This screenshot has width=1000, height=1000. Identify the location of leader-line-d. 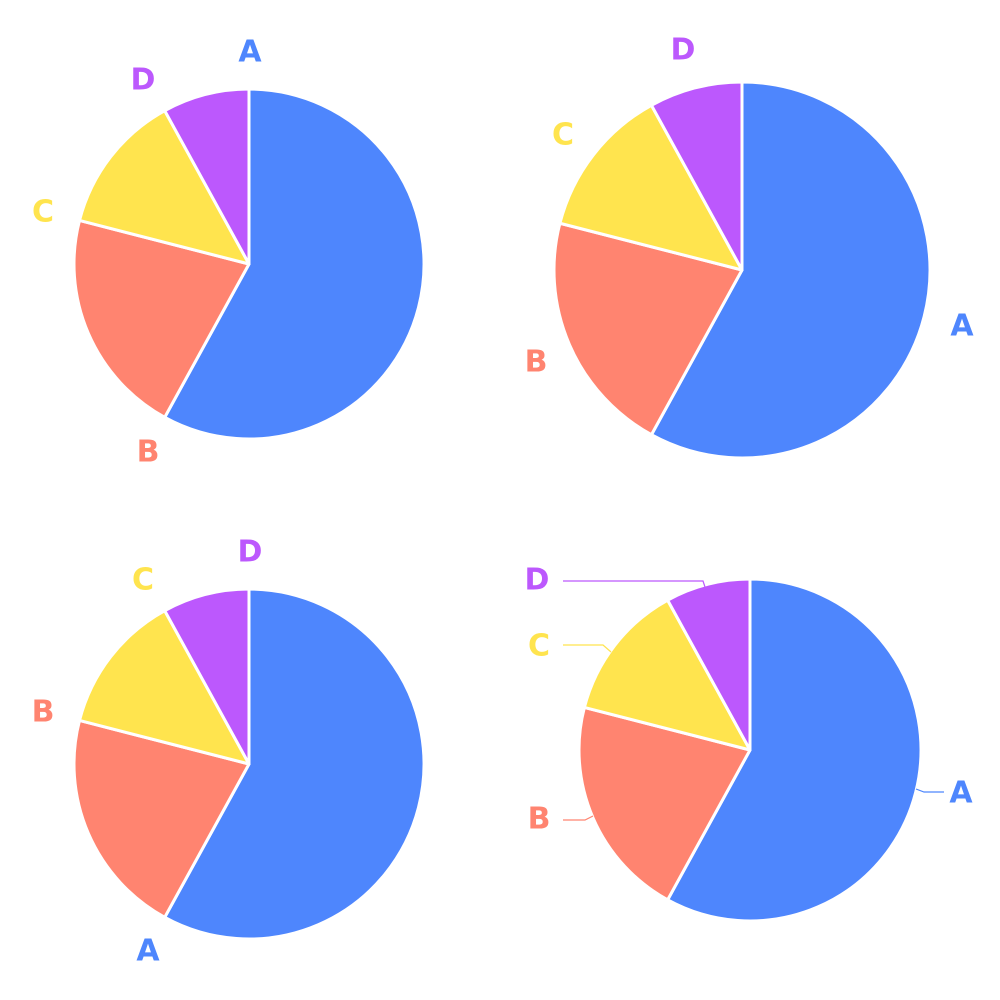
(634, 584).